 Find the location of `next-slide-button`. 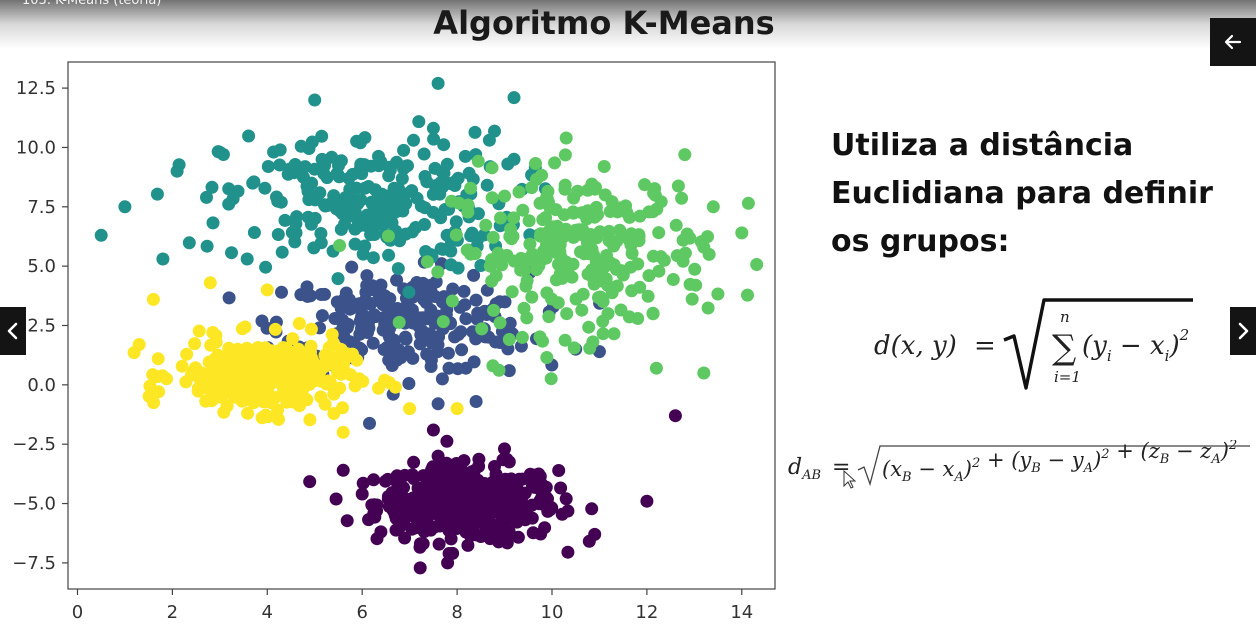

next-slide-button is located at coordinates (1243, 331).